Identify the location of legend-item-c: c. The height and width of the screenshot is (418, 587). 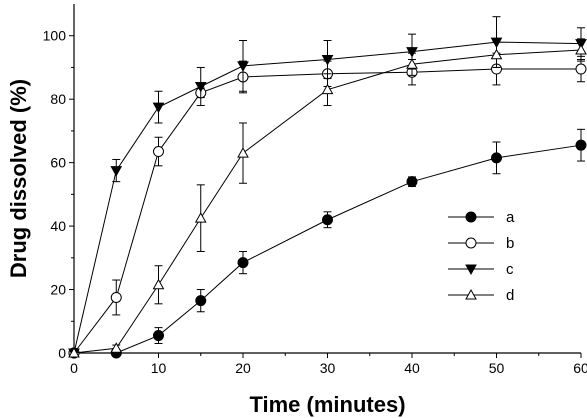
(481, 269).